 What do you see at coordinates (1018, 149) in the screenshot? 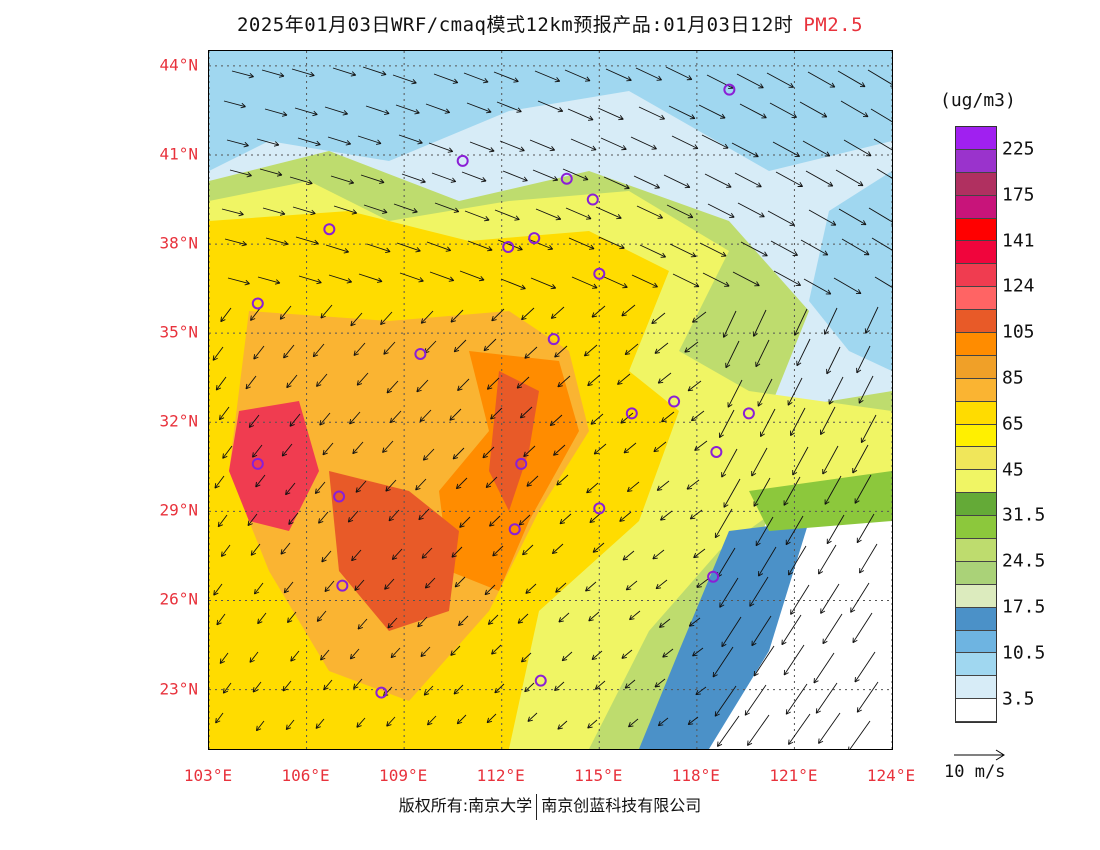
I see `color-bar-label: 225` at bounding box center [1018, 149].